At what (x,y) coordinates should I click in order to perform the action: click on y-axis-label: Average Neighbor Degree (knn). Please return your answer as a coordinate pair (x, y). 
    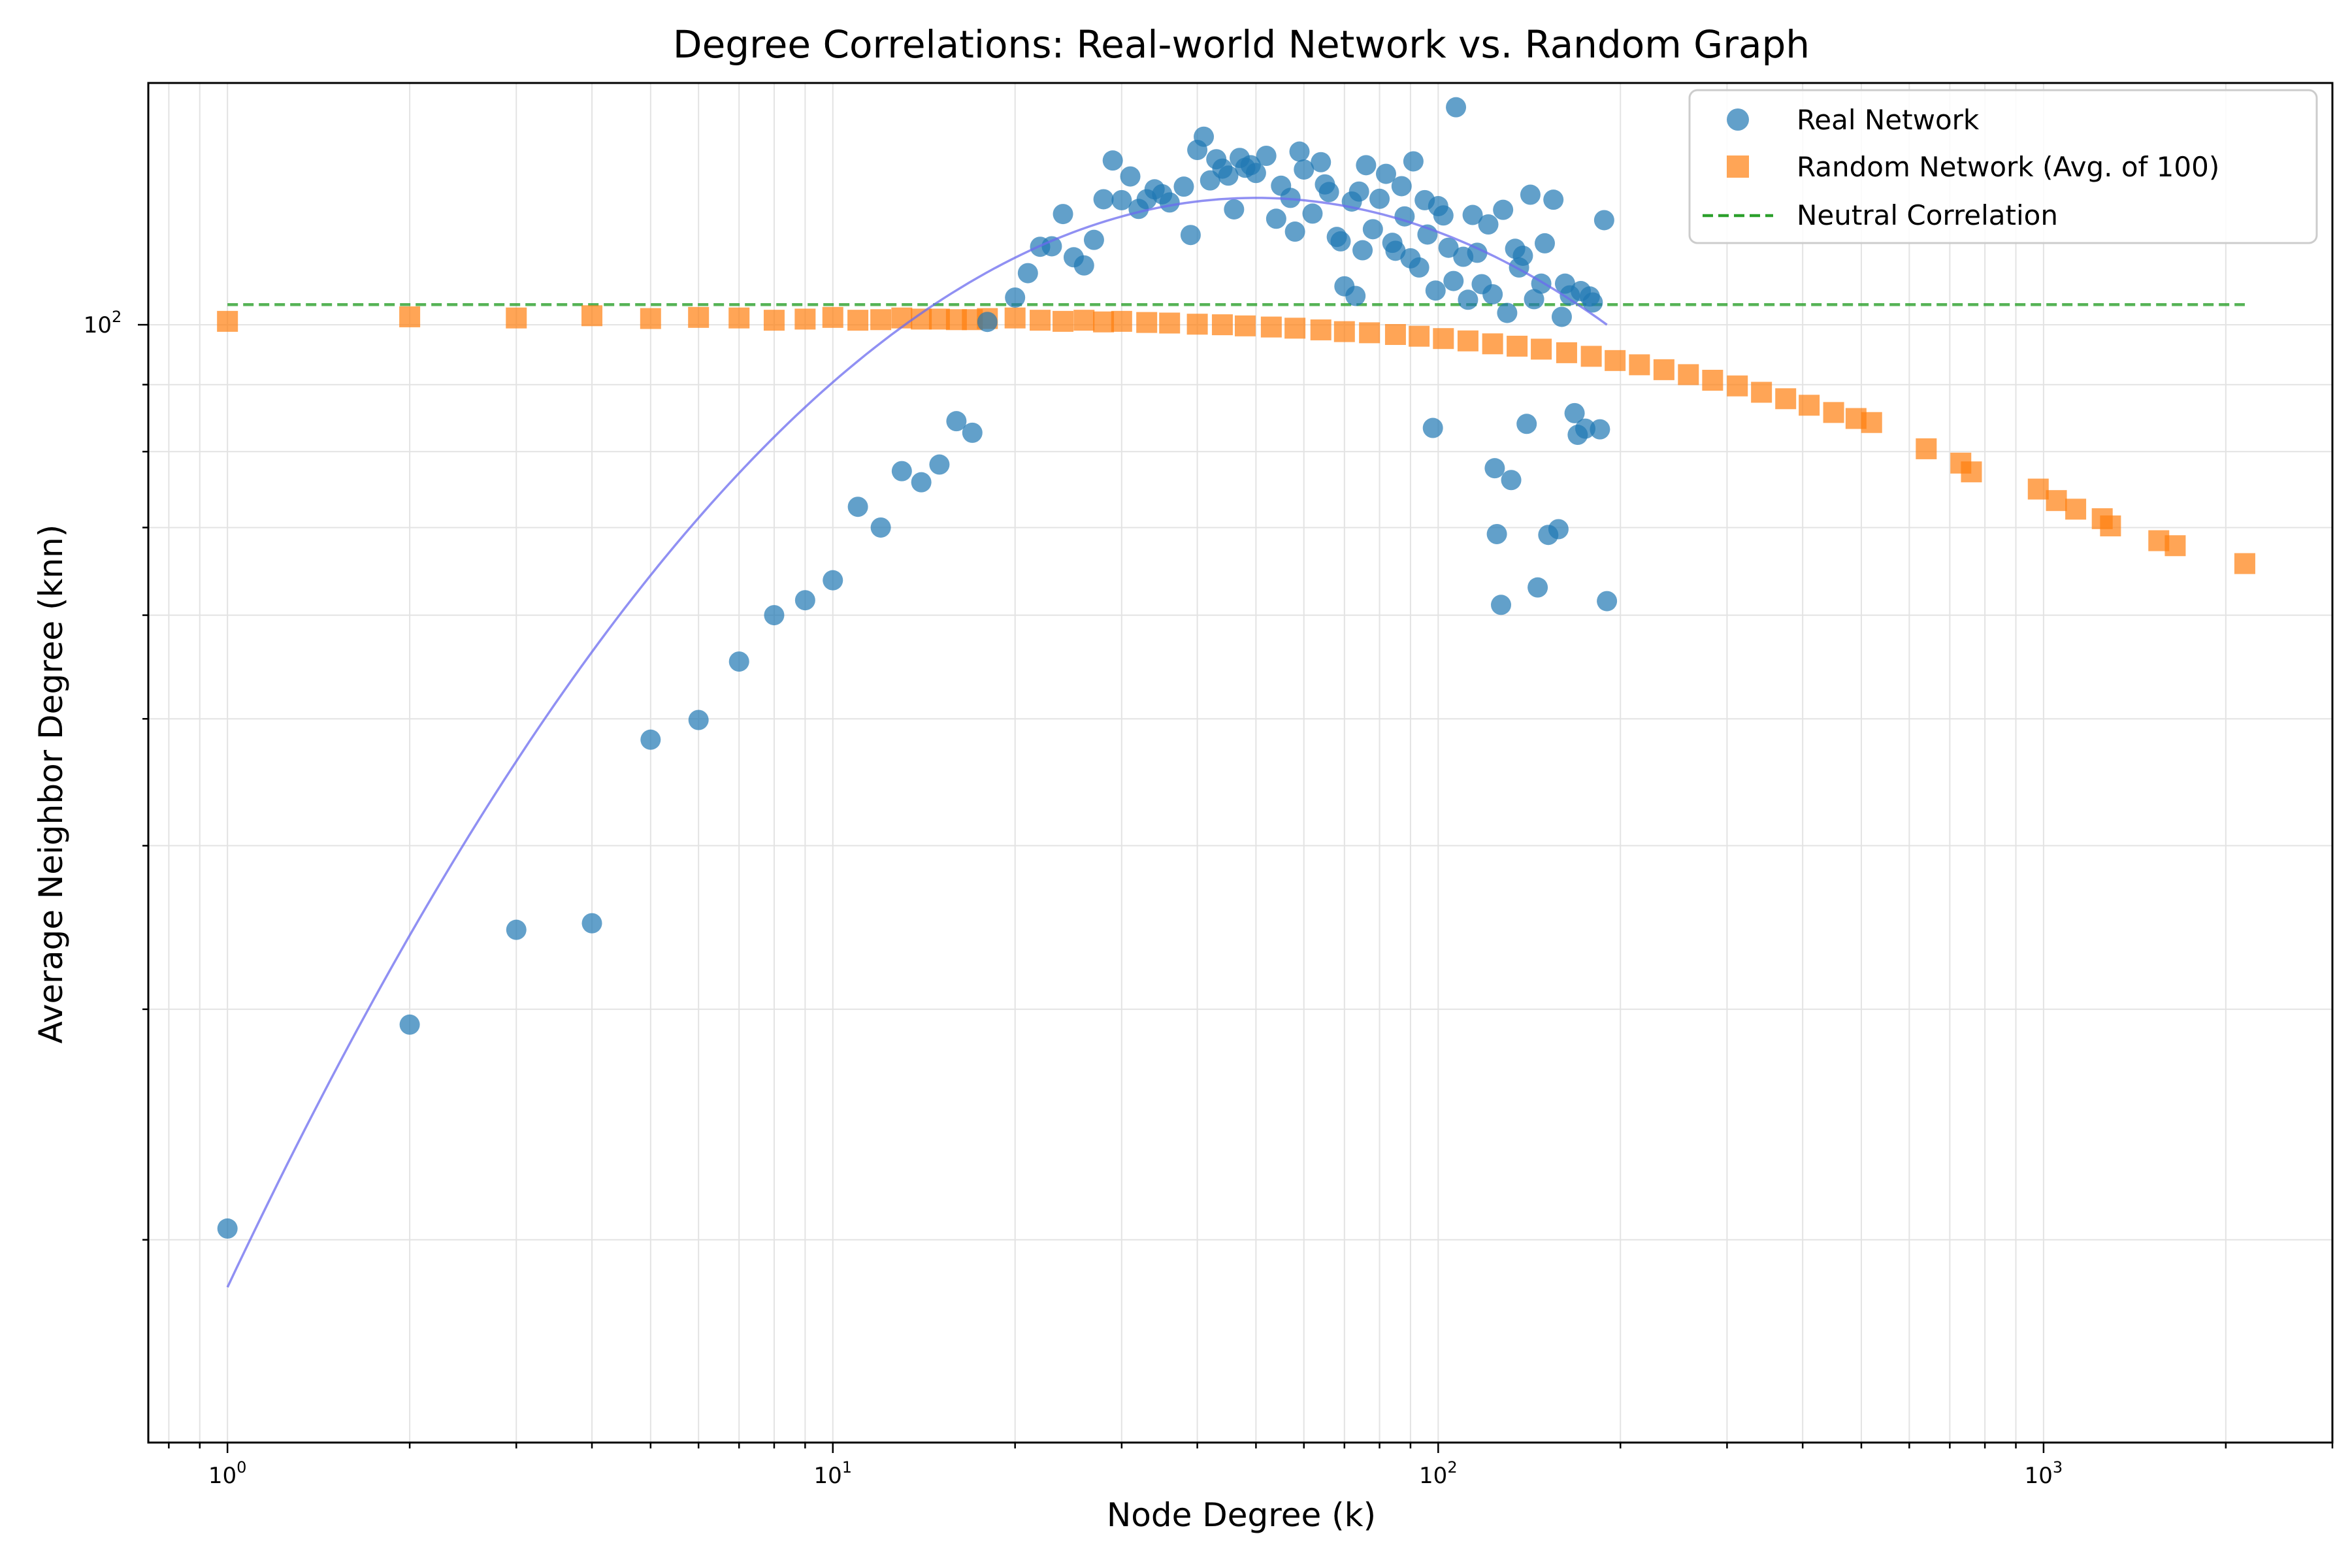
    Looking at the image, I should click on (51, 784).